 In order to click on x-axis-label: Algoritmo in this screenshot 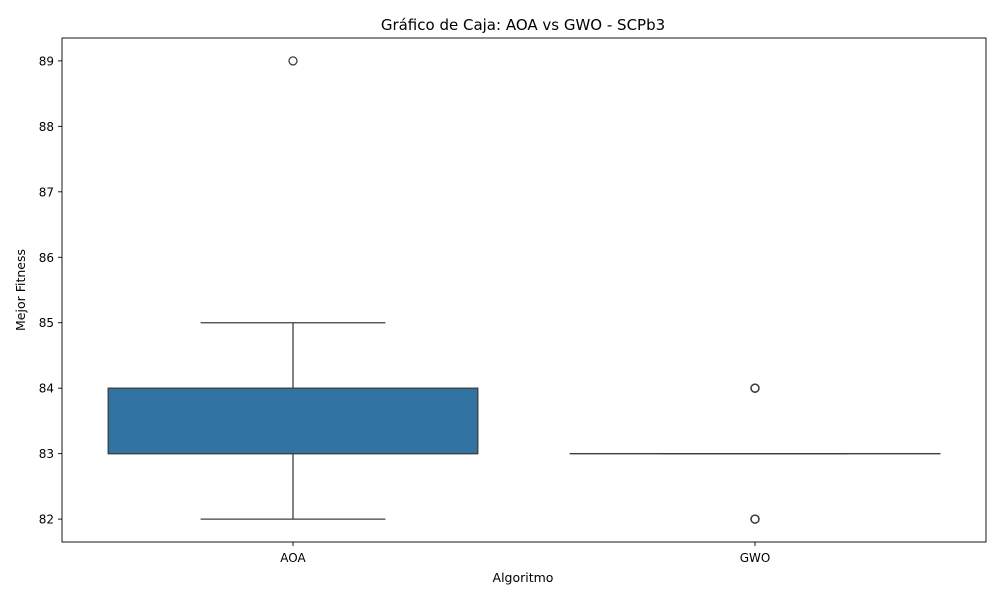, I will do `click(523, 577)`.